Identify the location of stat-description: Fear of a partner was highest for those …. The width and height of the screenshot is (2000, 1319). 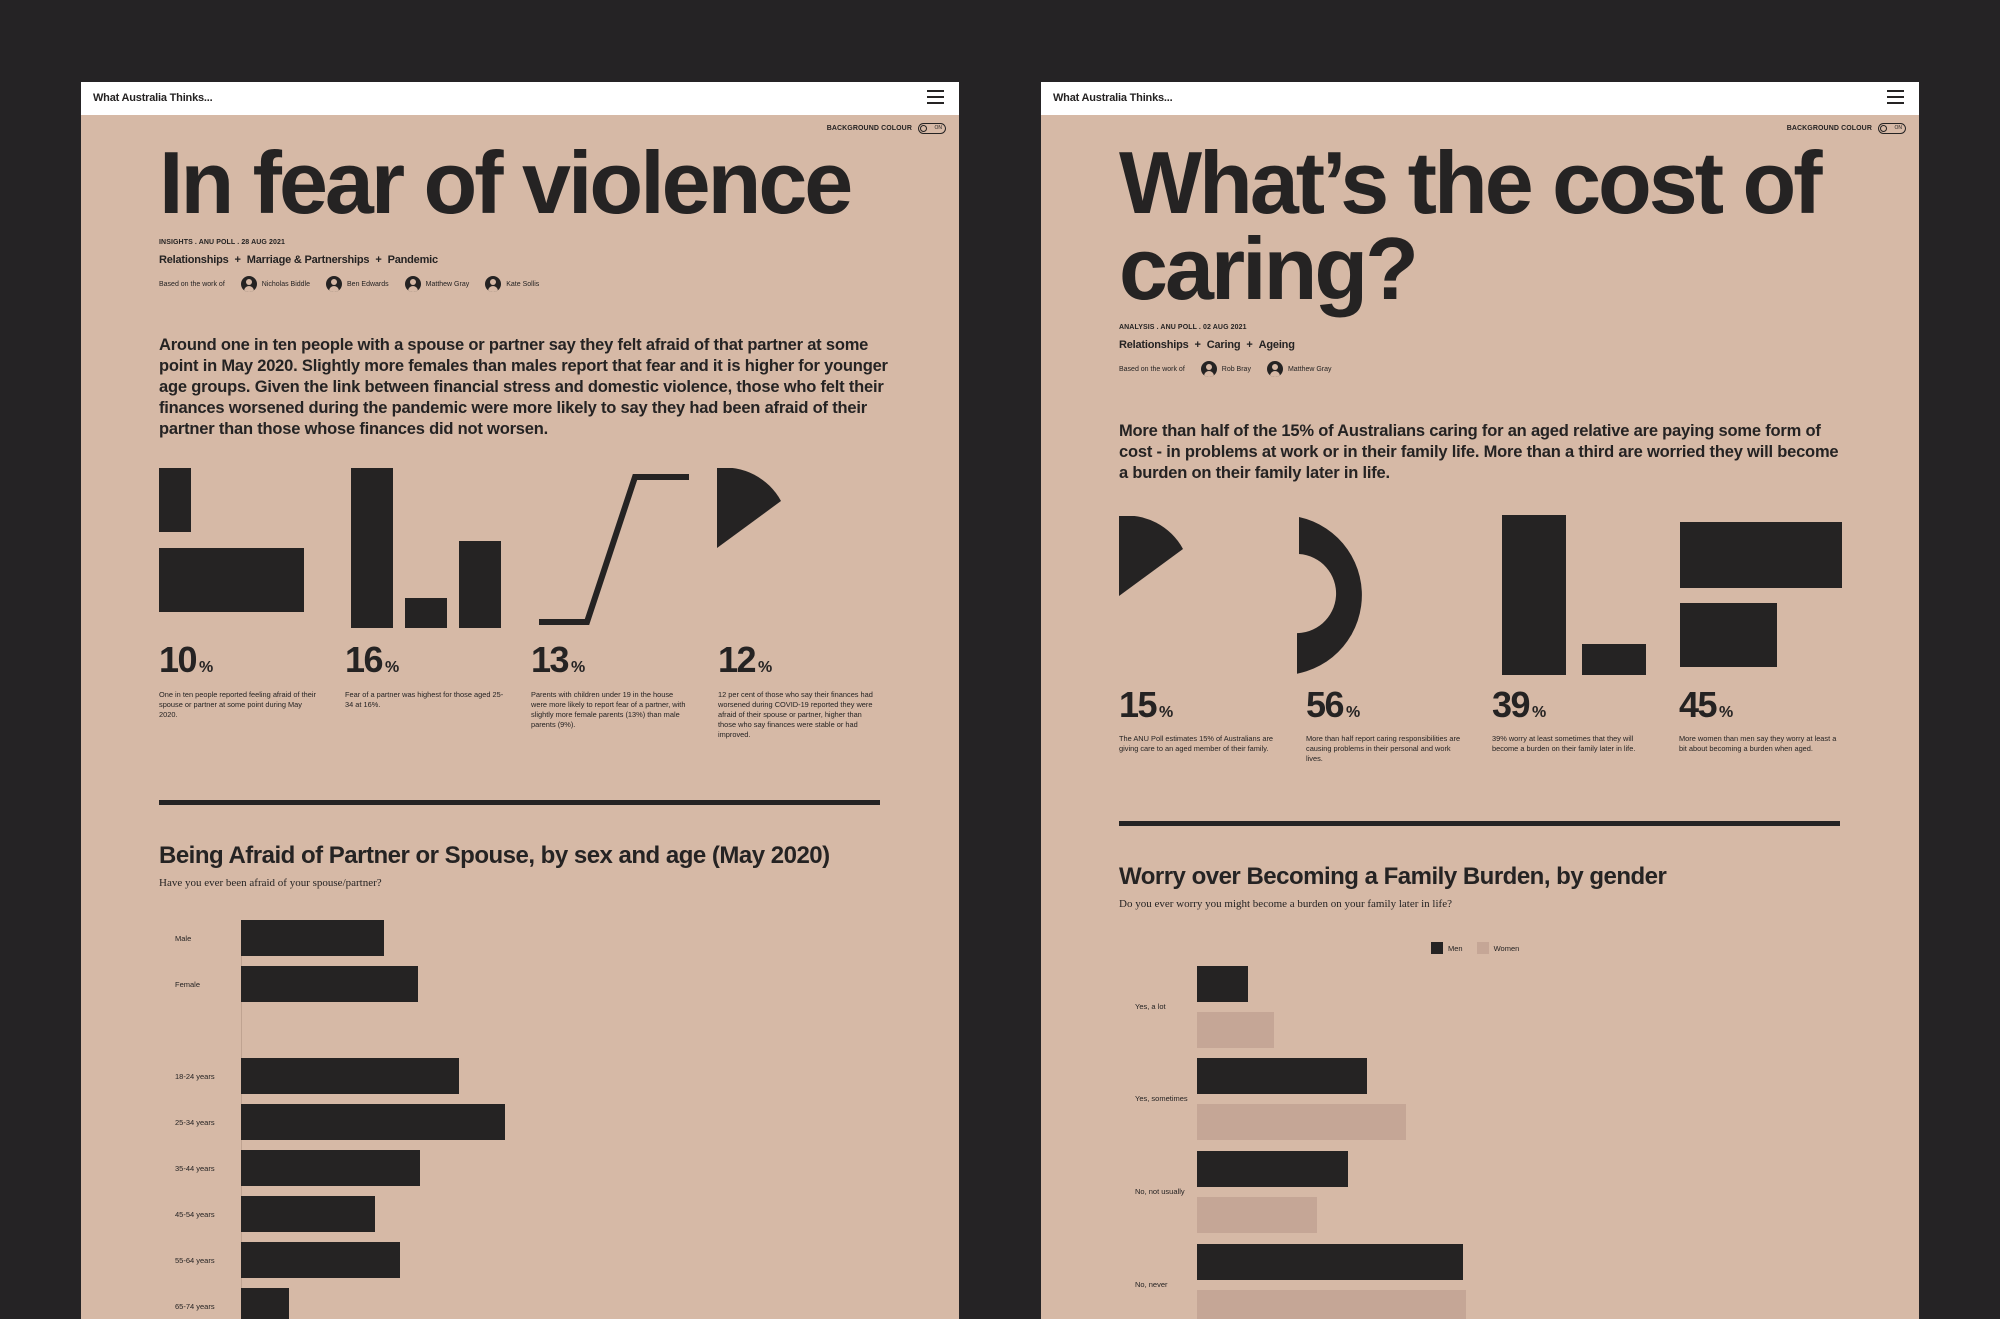
(424, 699).